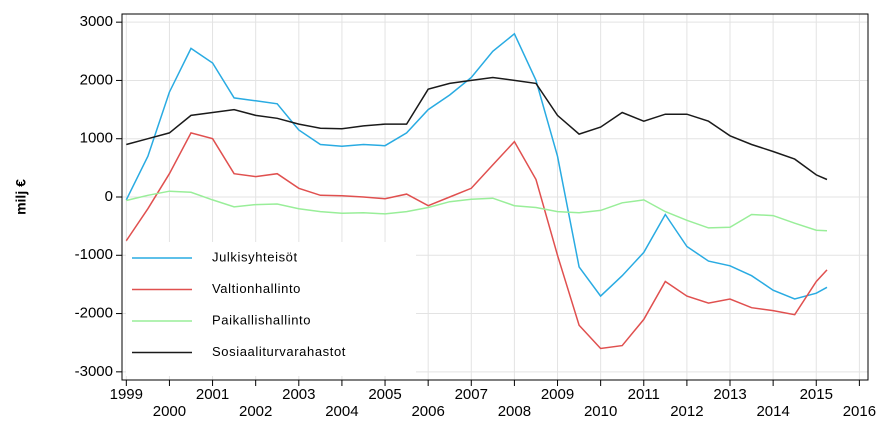 The height and width of the screenshot is (445, 891). Describe the element at coordinates (298, 394) in the screenshot. I see `x-tick-label: 2003` at that location.